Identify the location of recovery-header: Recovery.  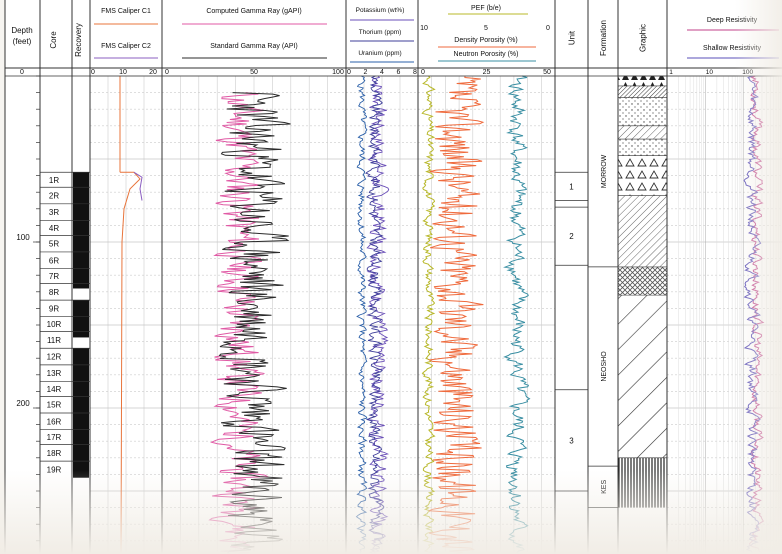
(78, 40).